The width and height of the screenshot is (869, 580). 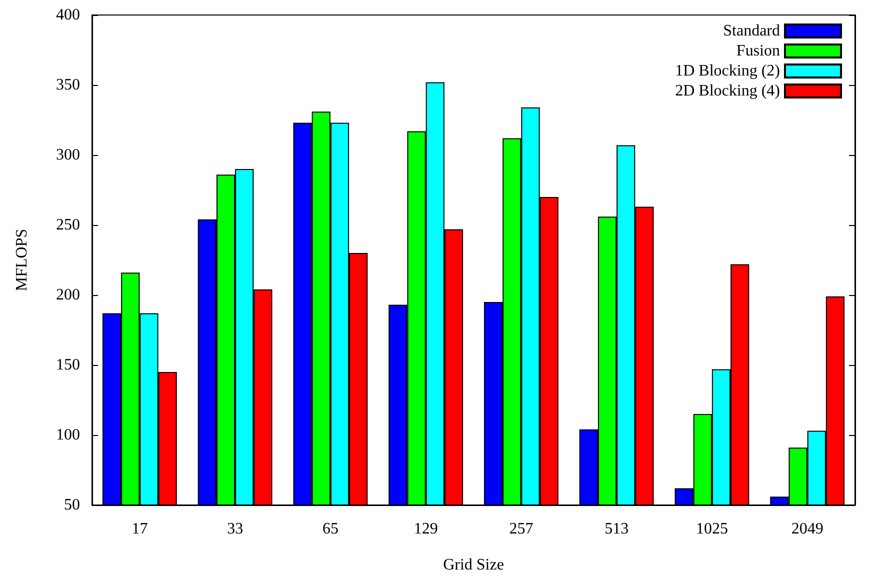 What do you see at coordinates (473, 565) in the screenshot?
I see `x-axis-title: Grid Size` at bounding box center [473, 565].